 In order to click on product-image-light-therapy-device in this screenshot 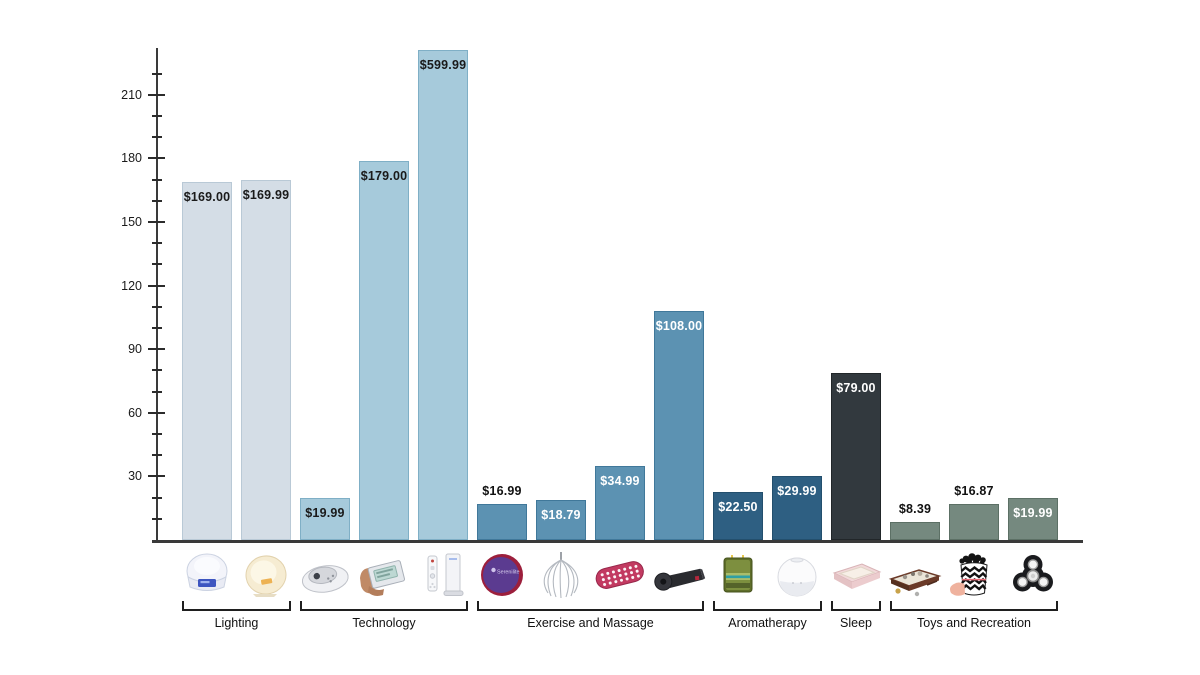, I will do `click(384, 575)`.